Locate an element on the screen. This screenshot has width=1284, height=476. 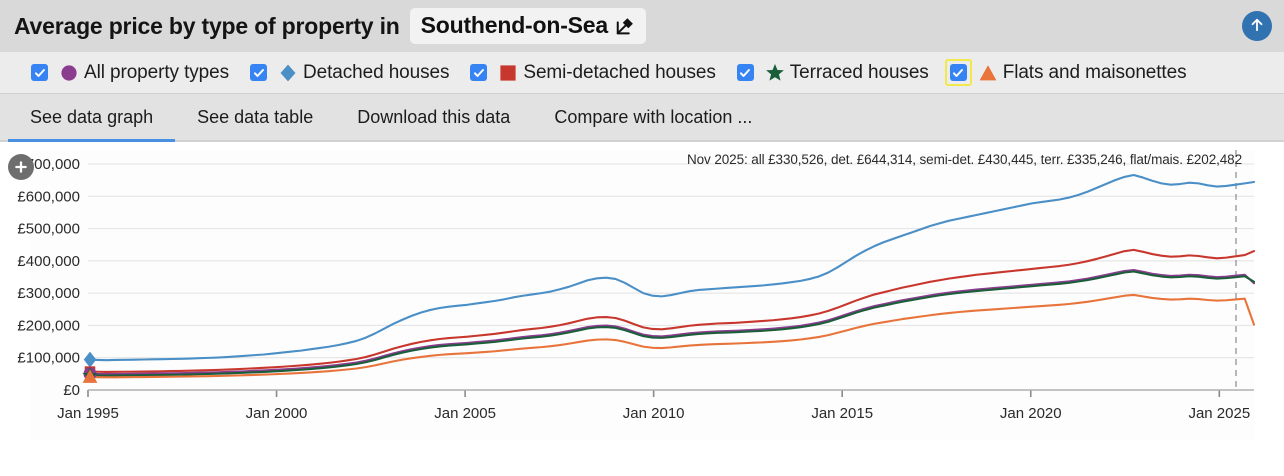
edit-pencil-icon is located at coordinates (626, 26).